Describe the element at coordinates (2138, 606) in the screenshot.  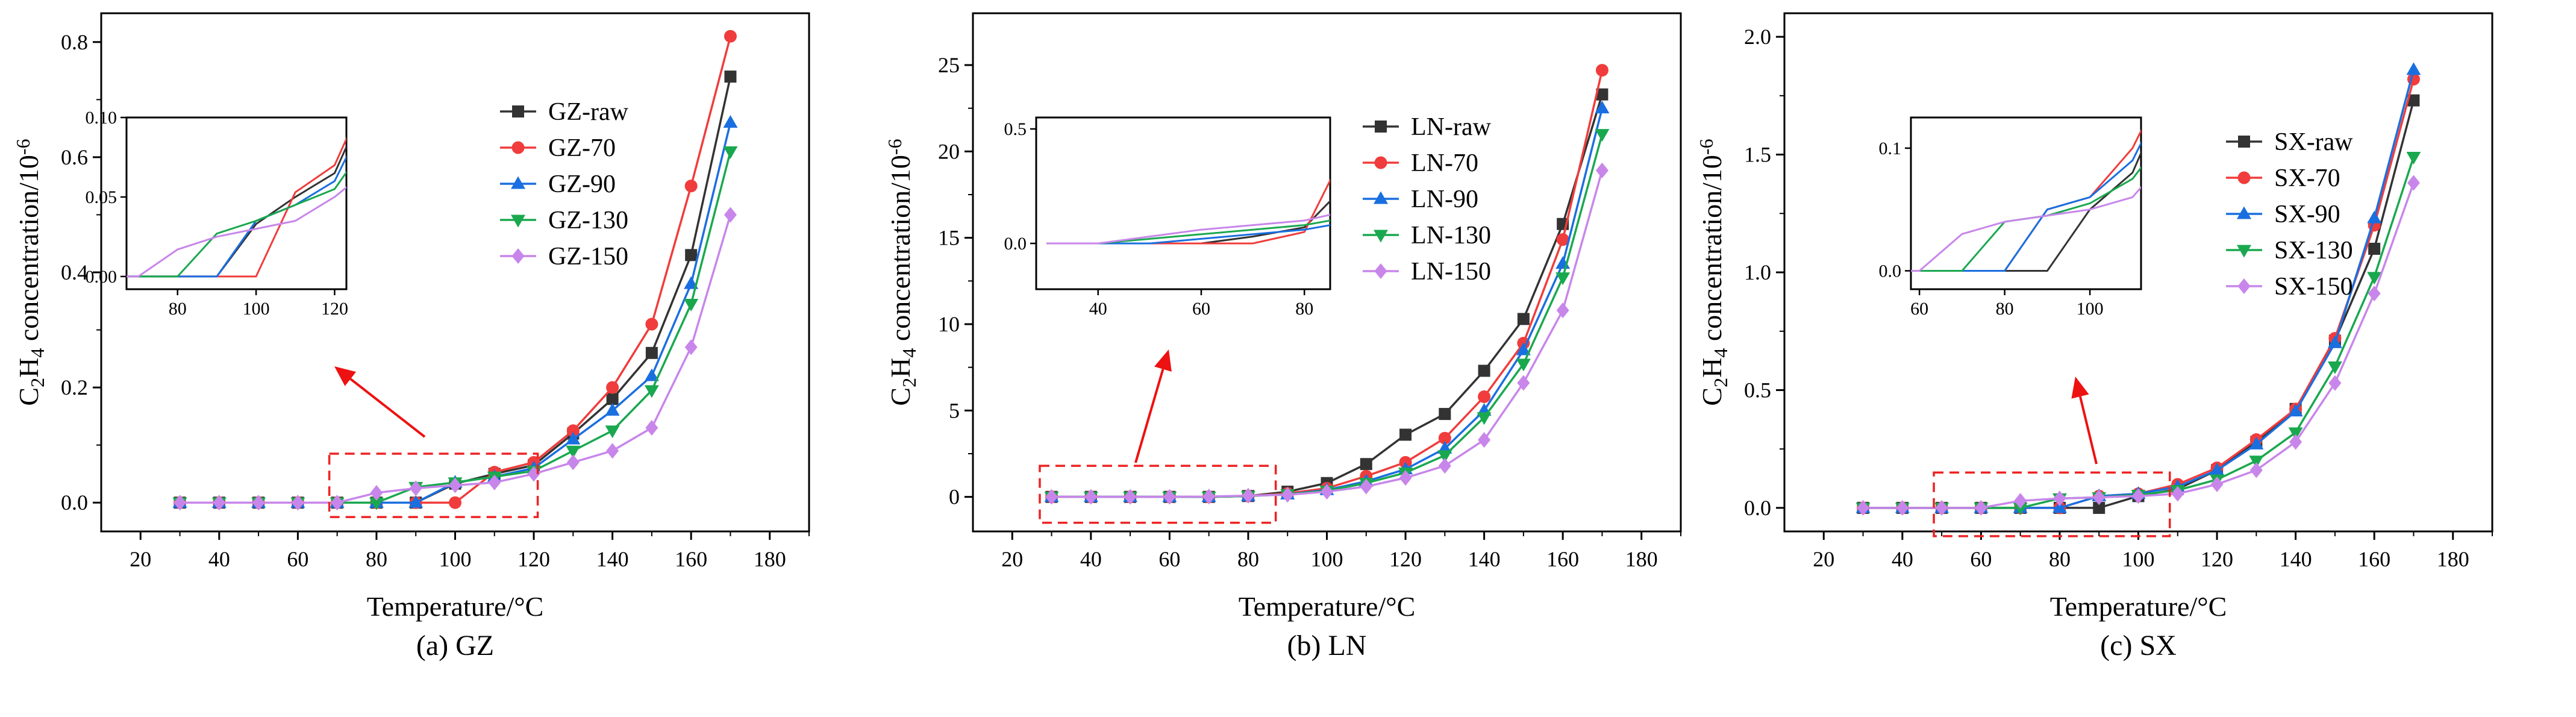
I see `x-axis-title: Temperature/°C` at that location.